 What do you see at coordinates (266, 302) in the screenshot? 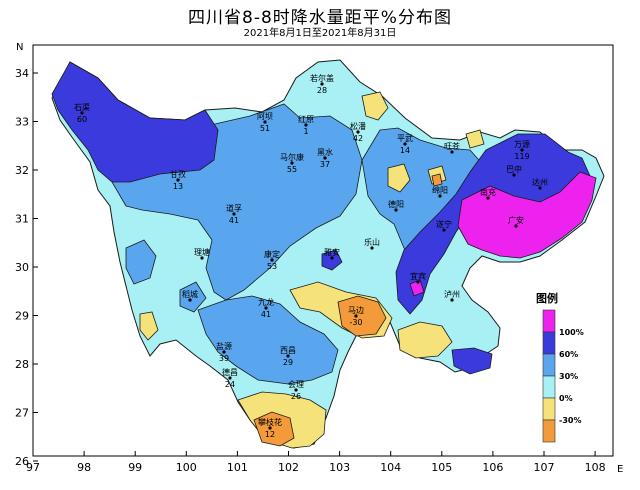
I see `station-name: 九龙` at bounding box center [266, 302].